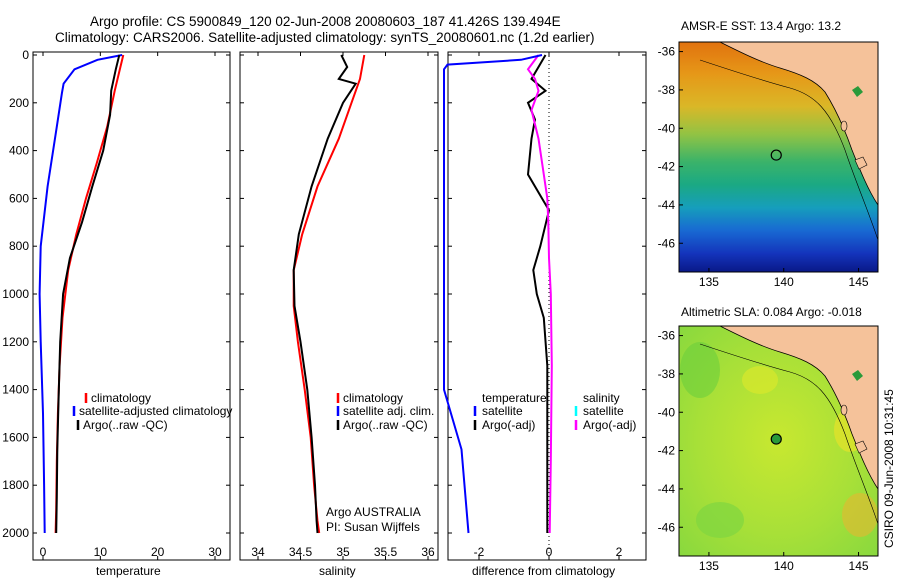  What do you see at coordinates (215, 552) in the screenshot?
I see `x-tick-label: 30` at bounding box center [215, 552].